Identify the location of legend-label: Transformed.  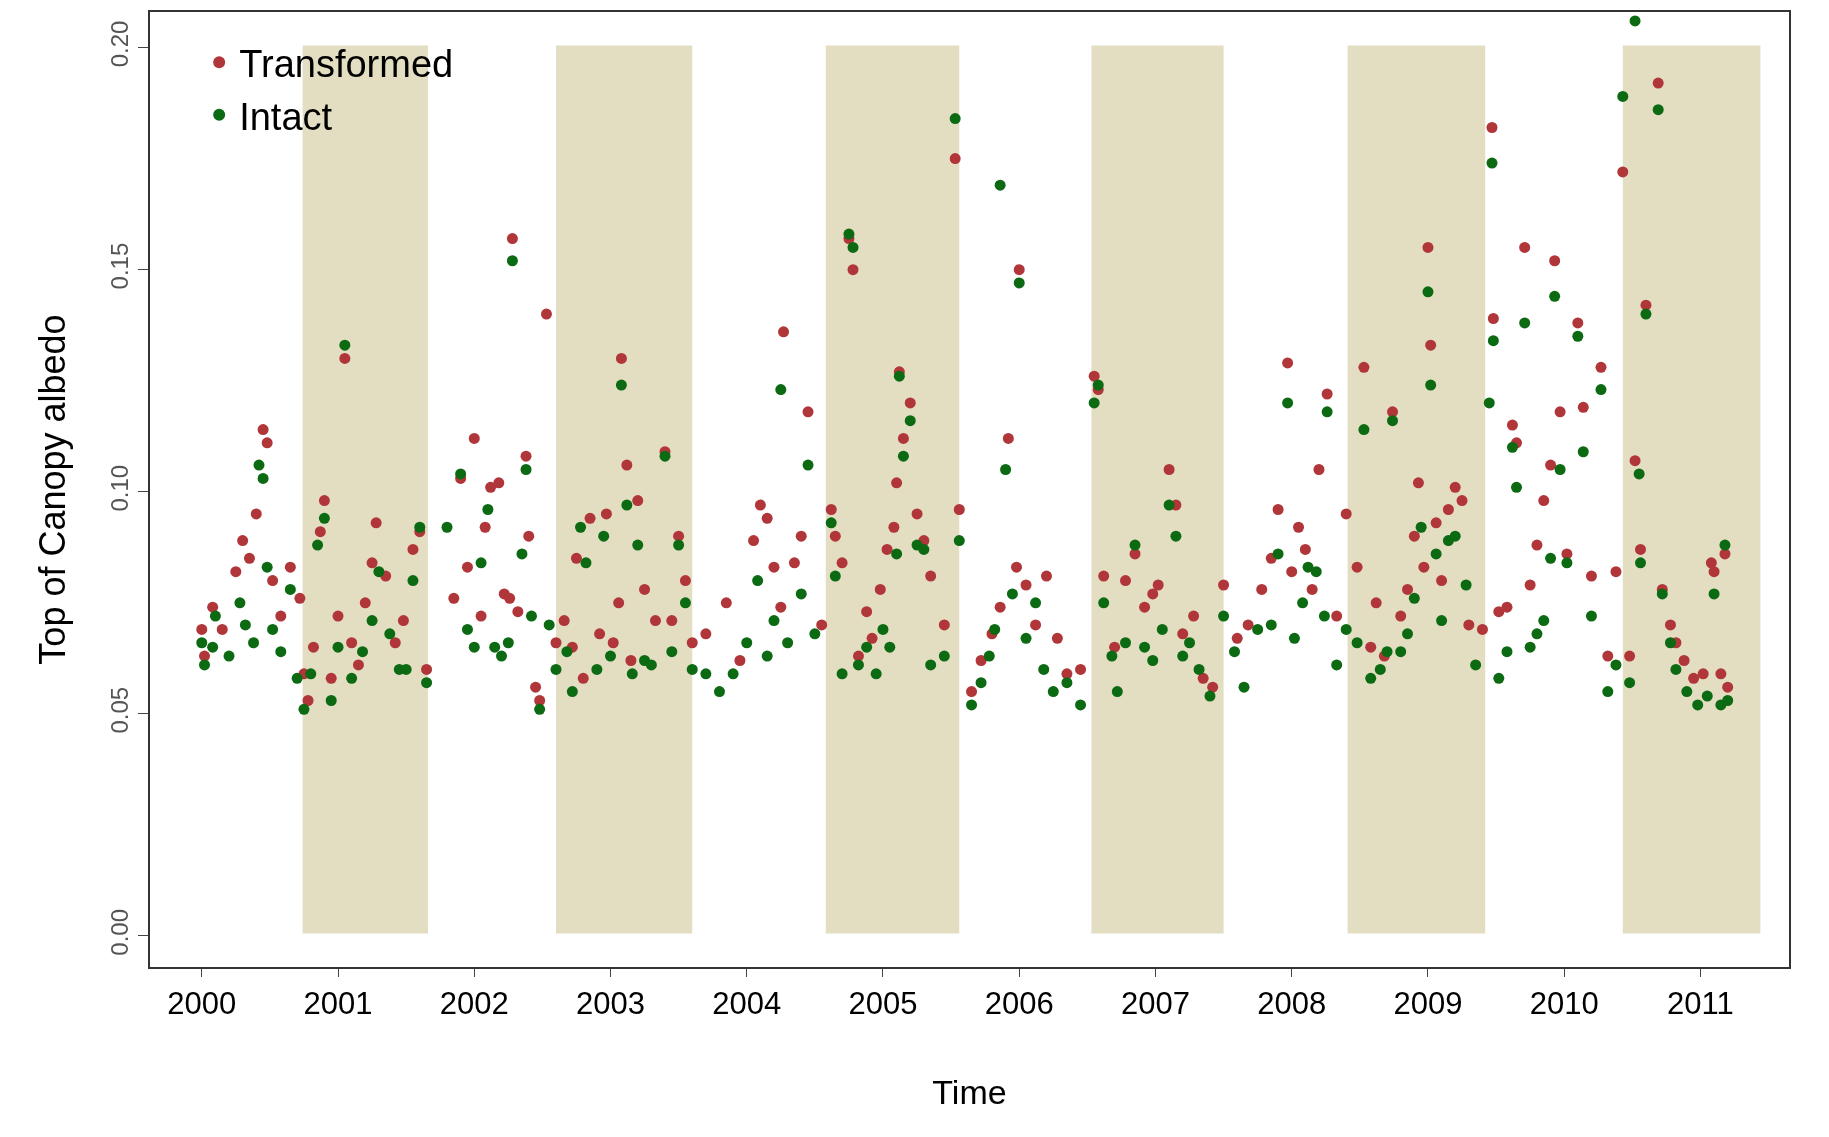
(346, 64).